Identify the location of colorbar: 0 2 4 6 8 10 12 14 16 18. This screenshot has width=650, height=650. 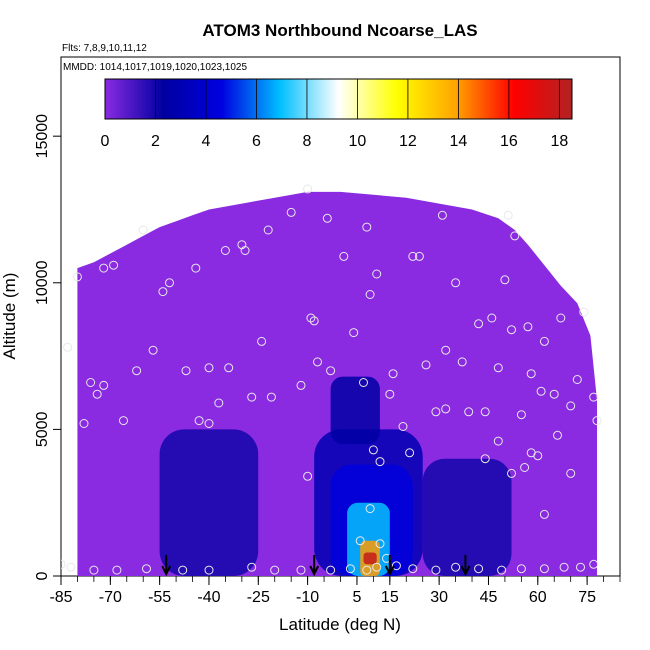
(337, 114).